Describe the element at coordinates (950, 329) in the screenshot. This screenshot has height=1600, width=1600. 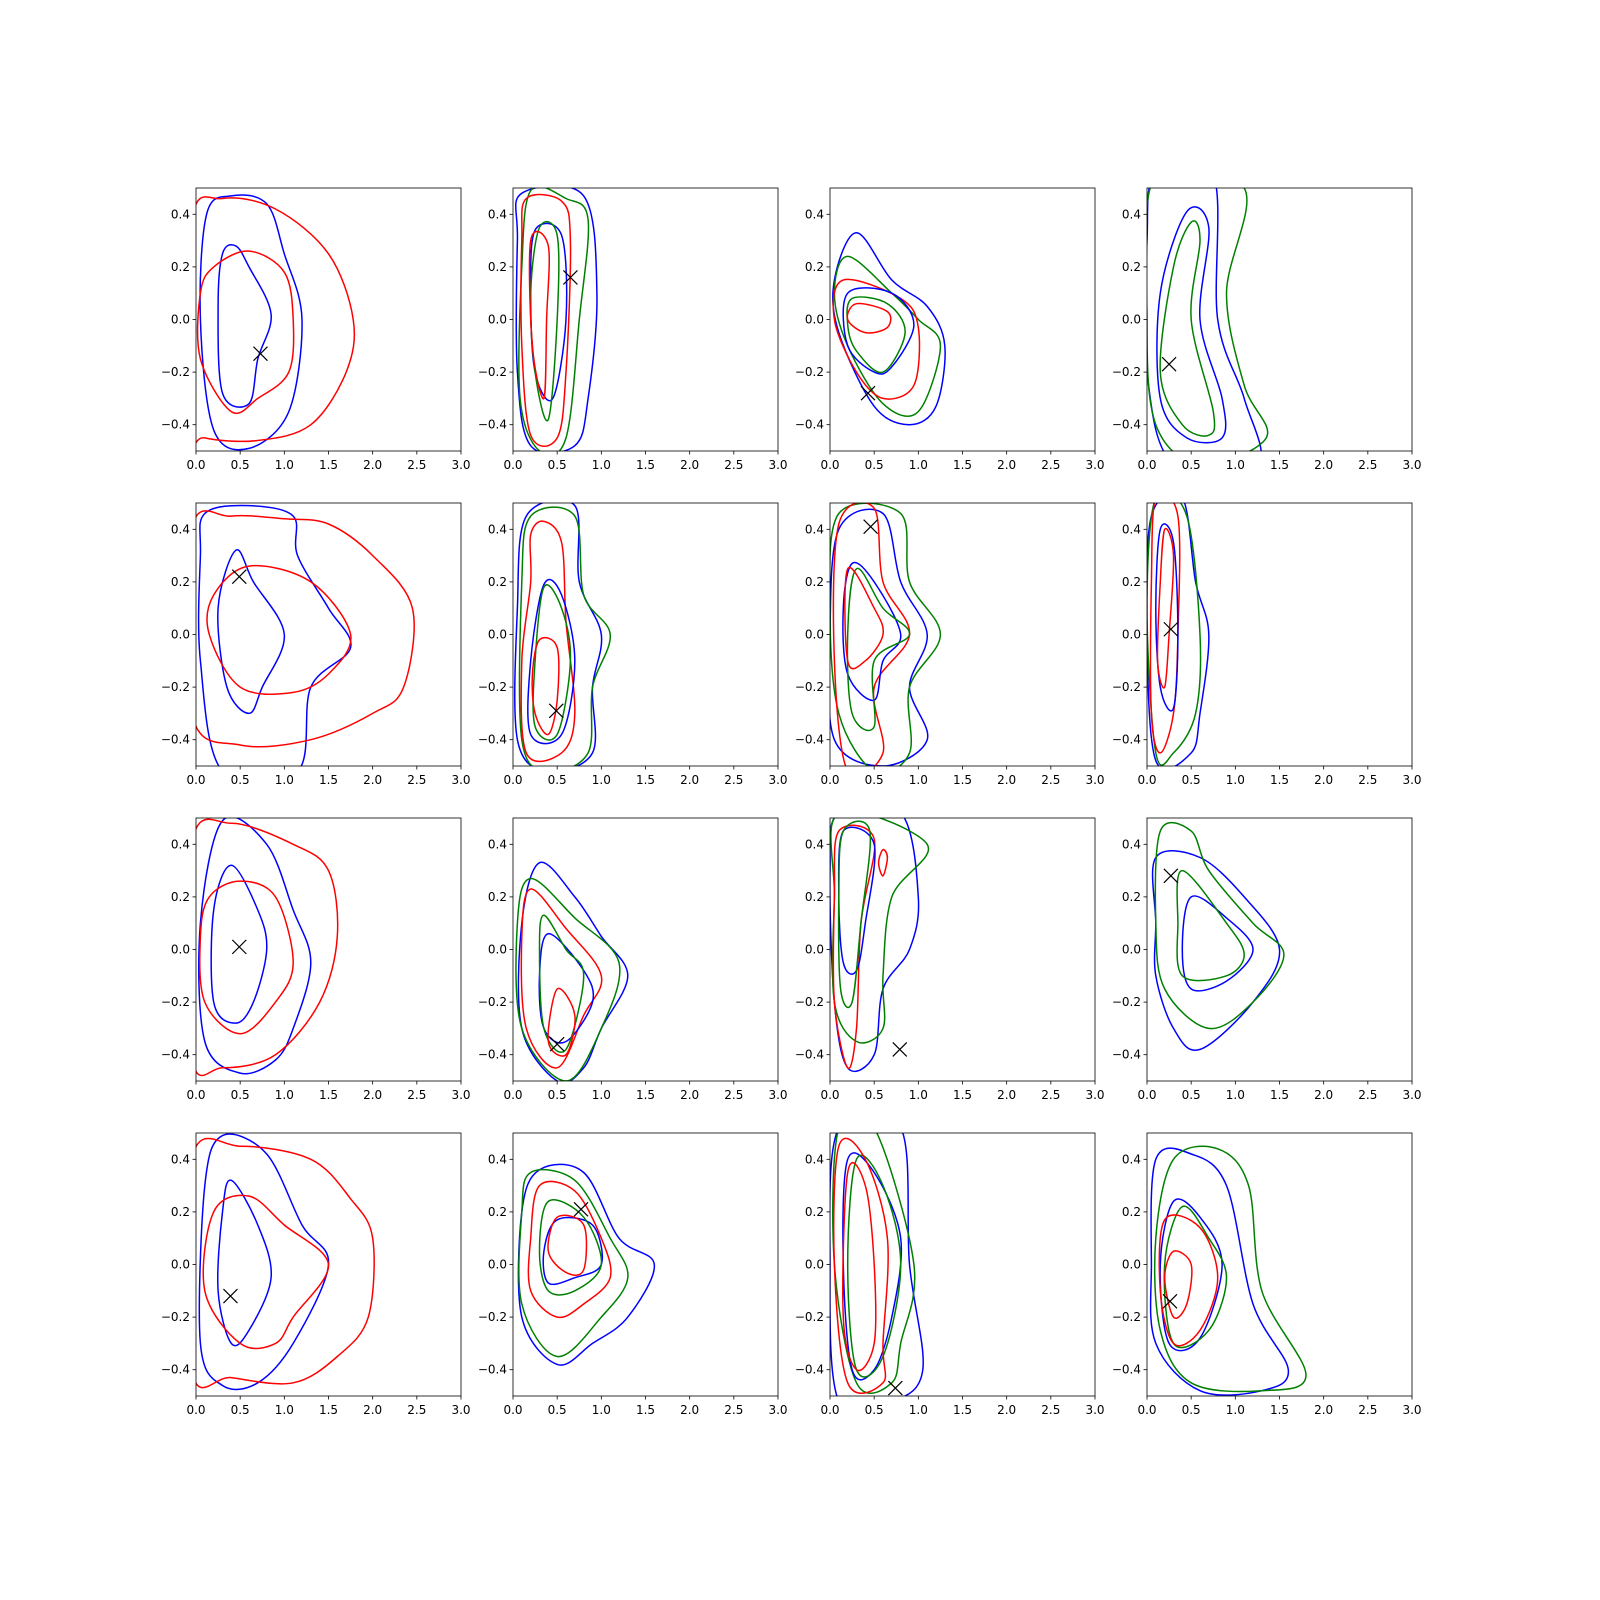
I see `subplot-3: 0.0 0.5 1.0 1.5 2.0 2.5 3.0 −0.4 −0.2 0.0 0.2 0.4` at that location.